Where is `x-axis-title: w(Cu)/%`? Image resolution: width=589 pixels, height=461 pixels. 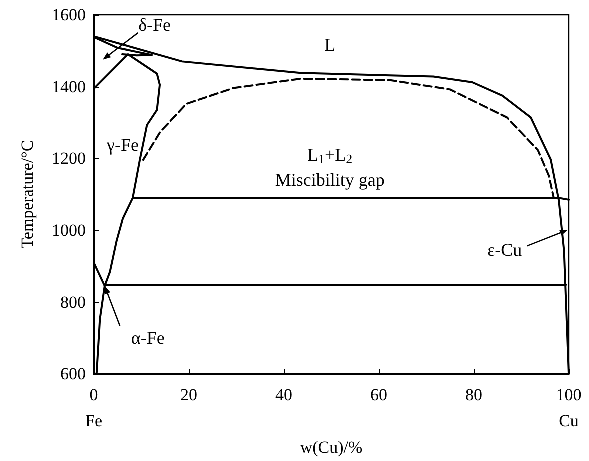
x-axis-title: w(Cu)/% is located at coordinates (331, 447).